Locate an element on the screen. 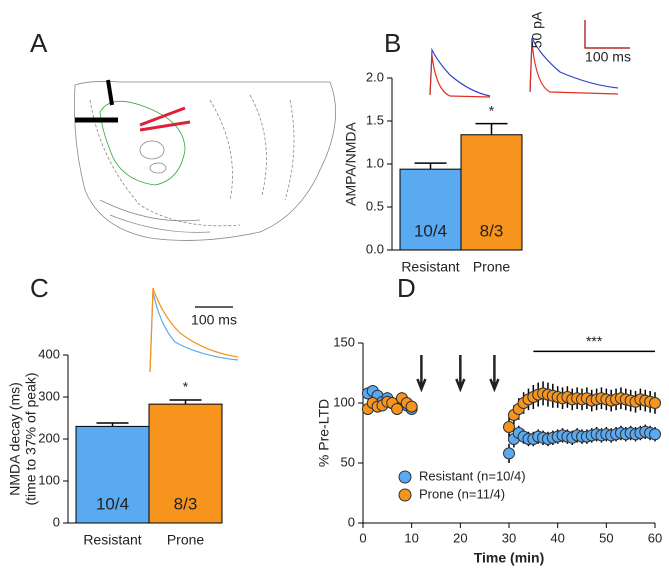  legend-label: Prone (n=11/4) is located at coordinates (462, 493).